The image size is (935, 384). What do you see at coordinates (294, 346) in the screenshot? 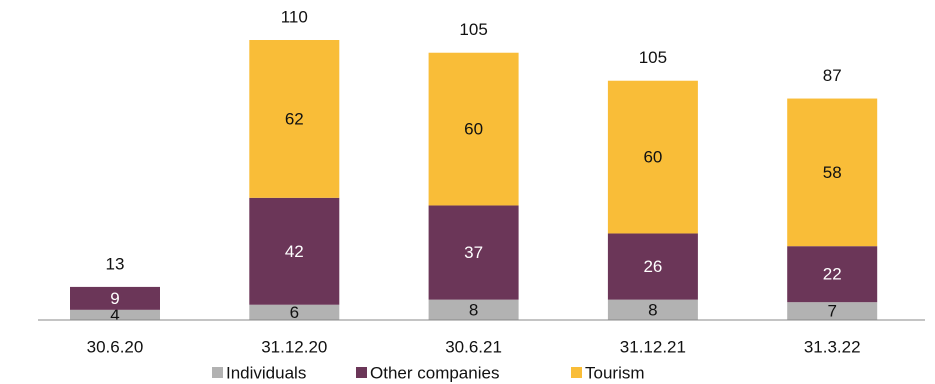
I see `x-tick-label: 31.12.20` at bounding box center [294, 346].